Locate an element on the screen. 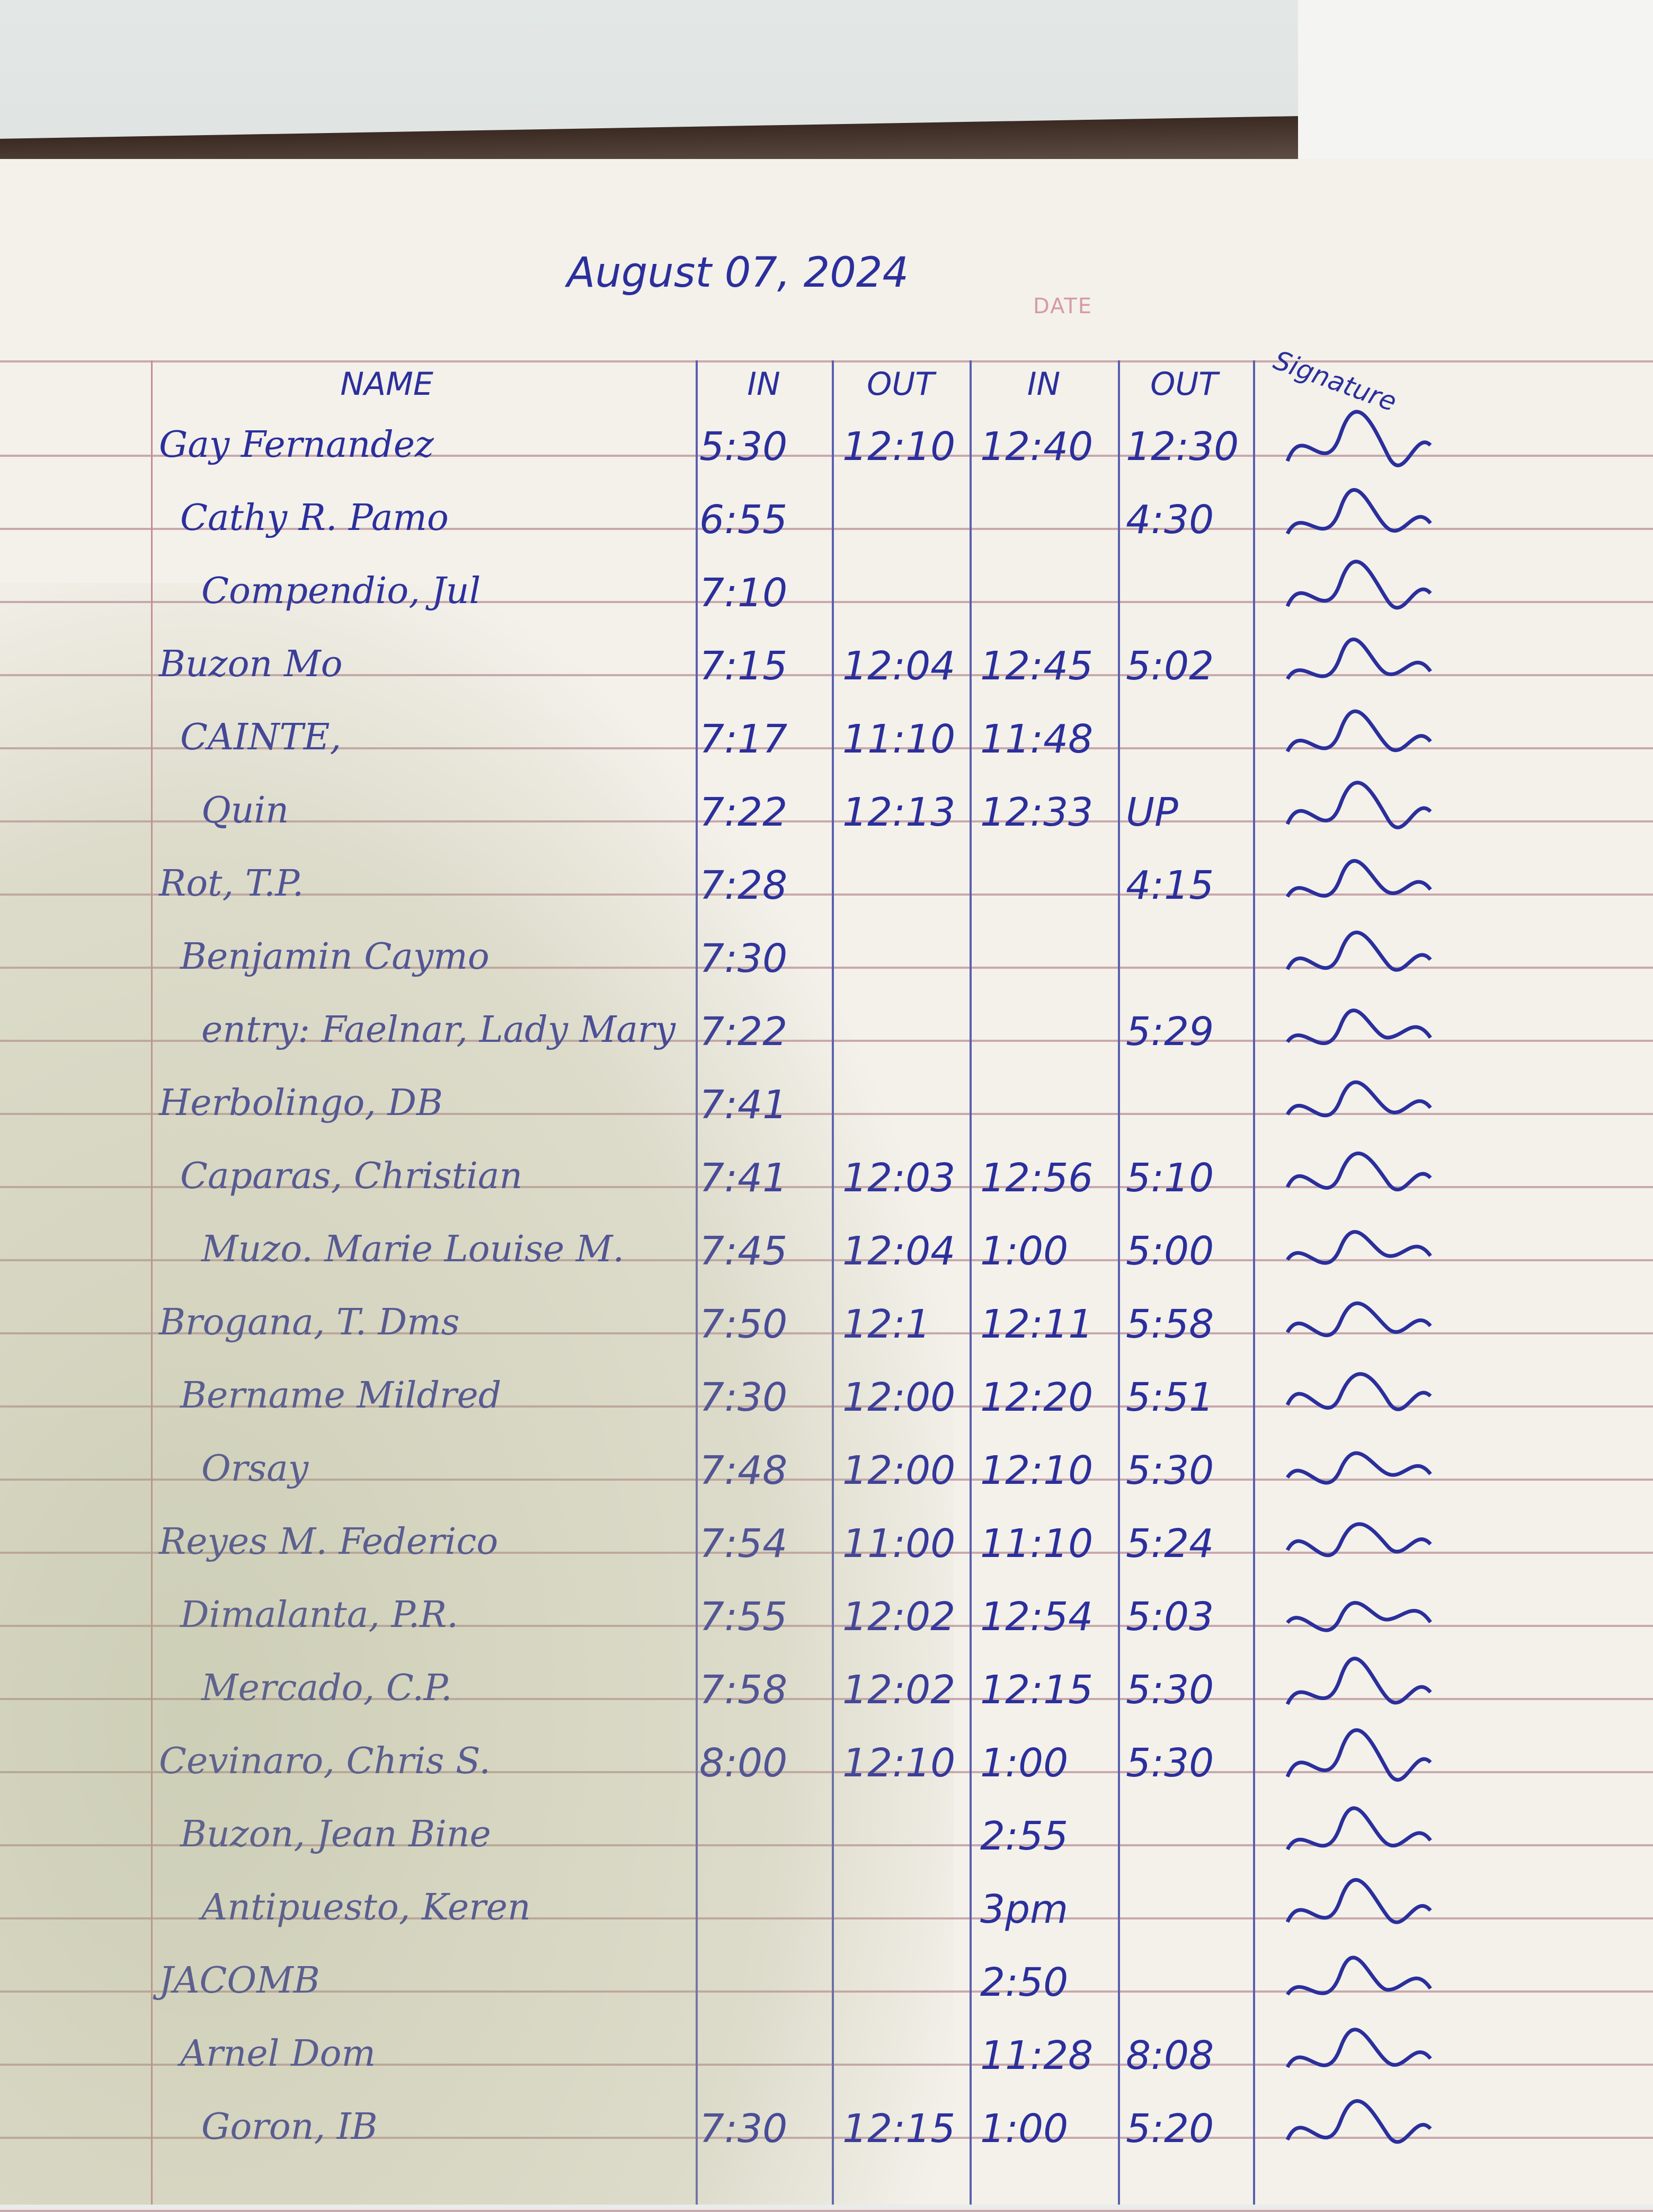 The image size is (1653, 2212). time-out-pm: 5:20 is located at coordinates (1170, 2129).